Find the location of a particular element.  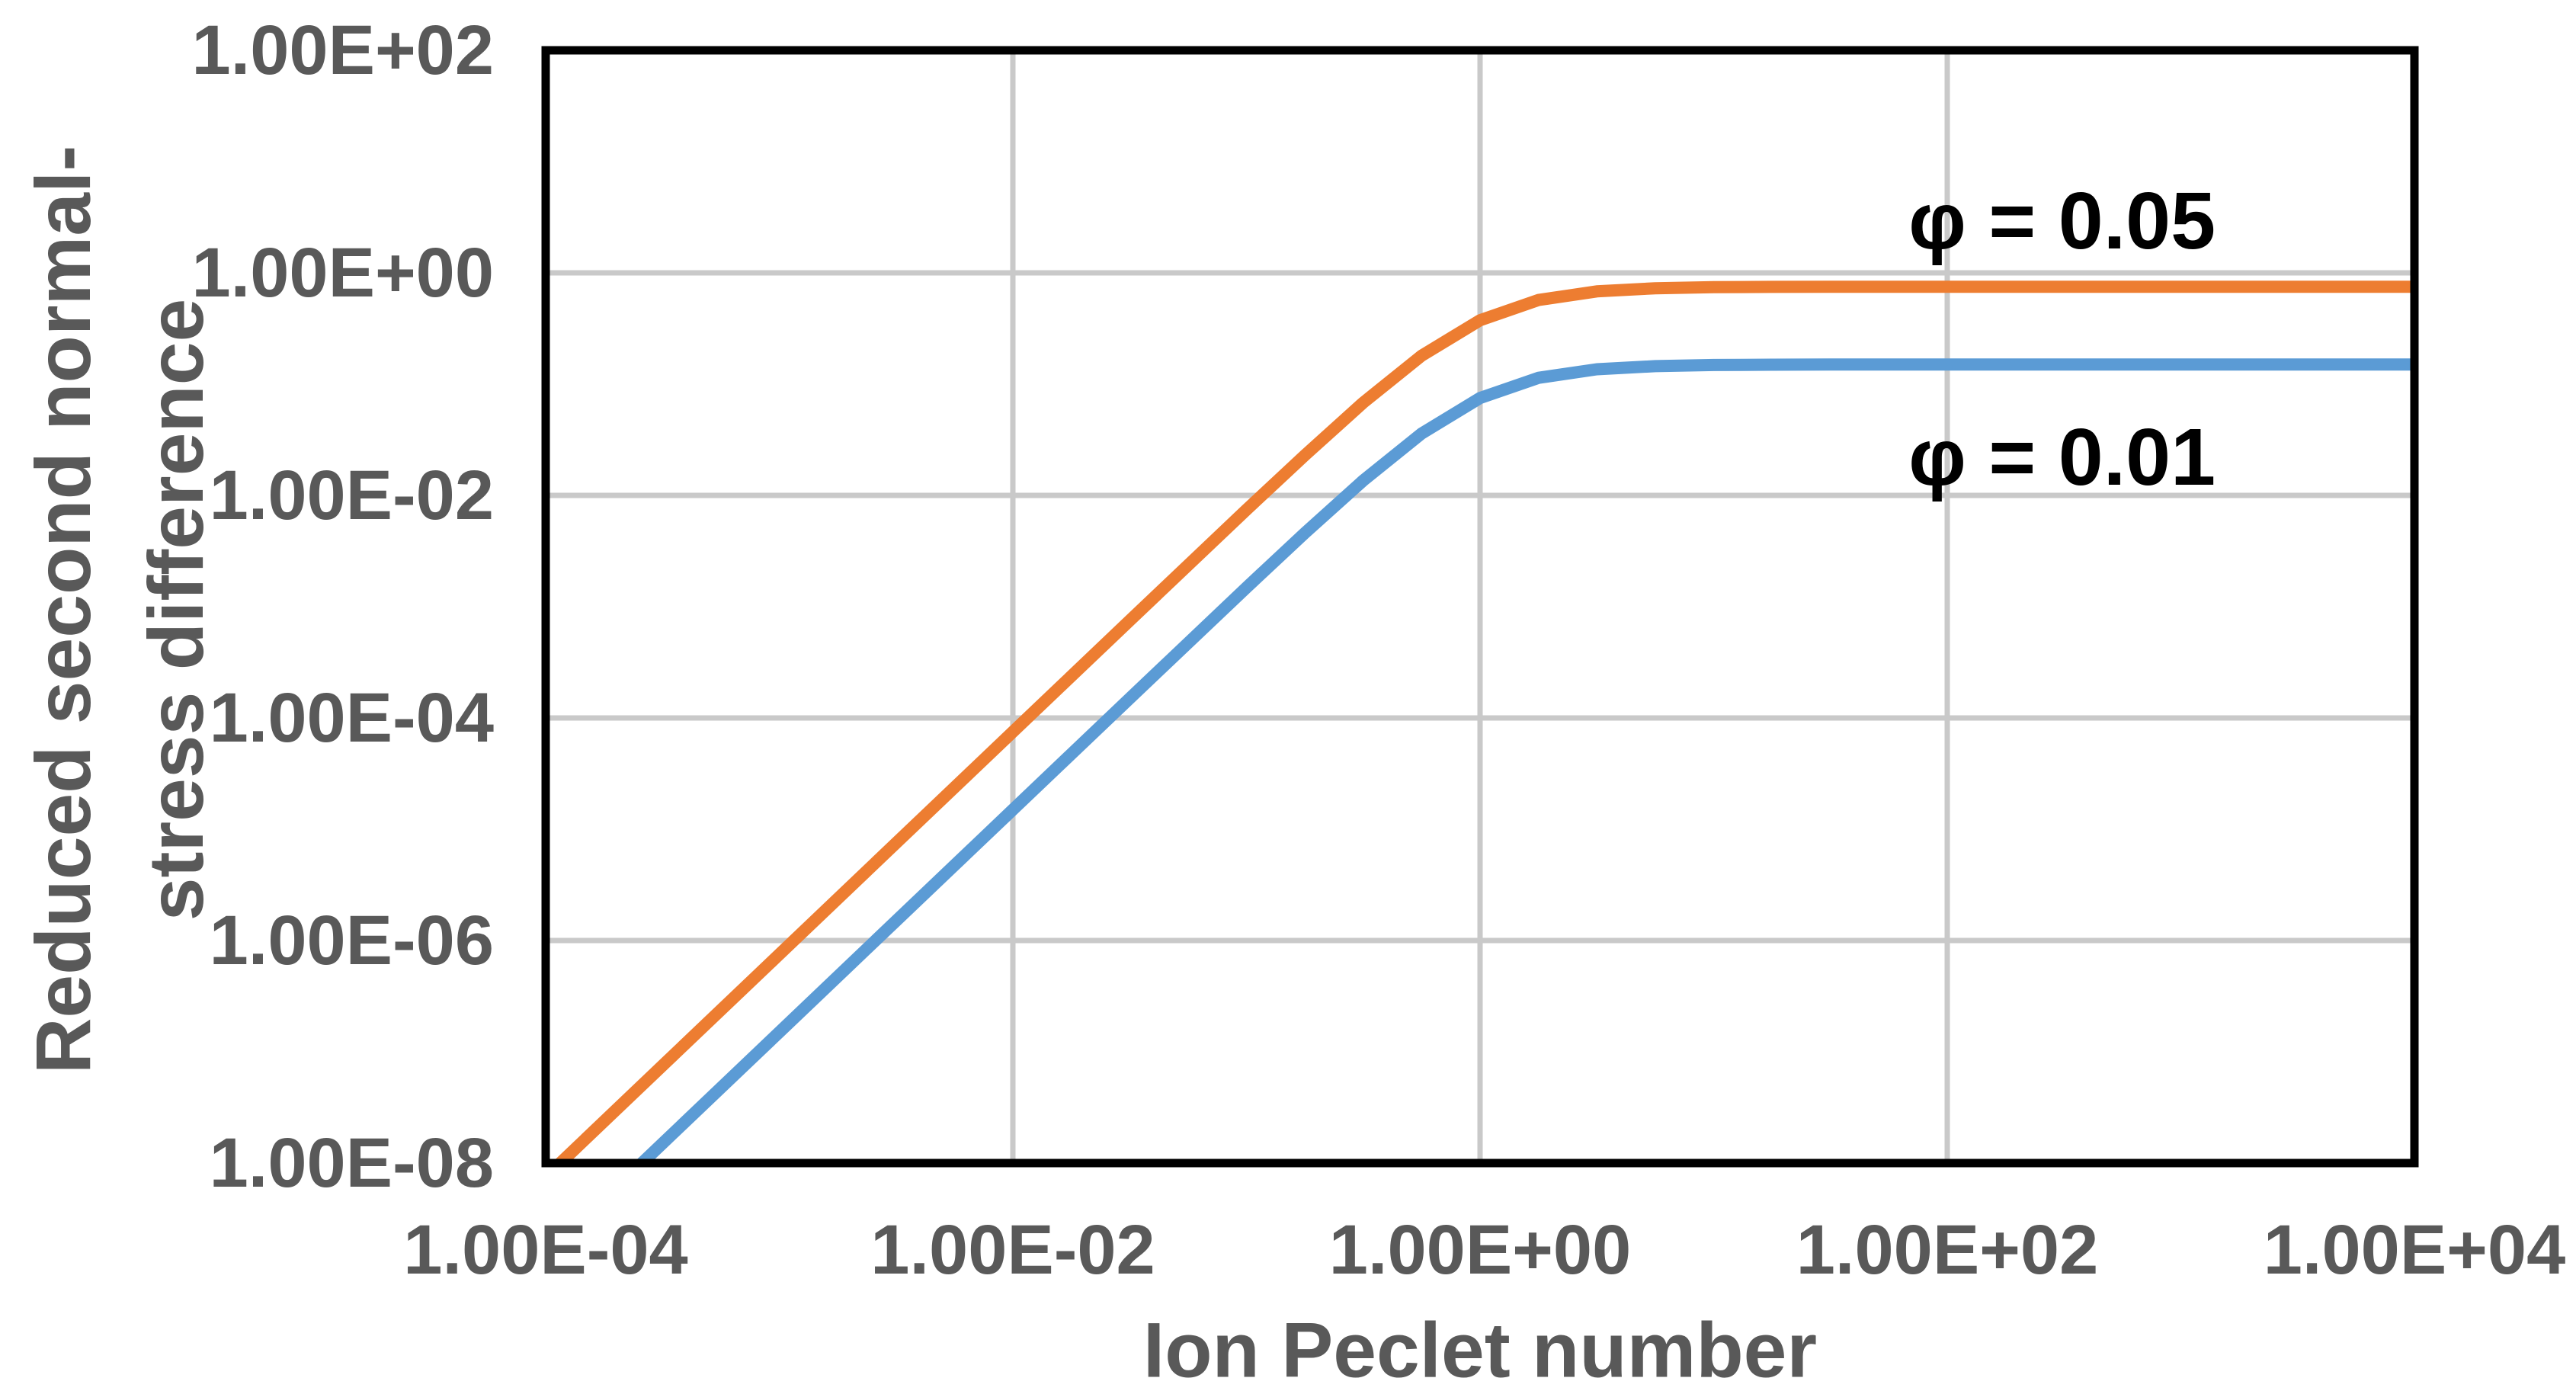

x-axis-title: Ion Peclet number is located at coordinates (1480, 1350).